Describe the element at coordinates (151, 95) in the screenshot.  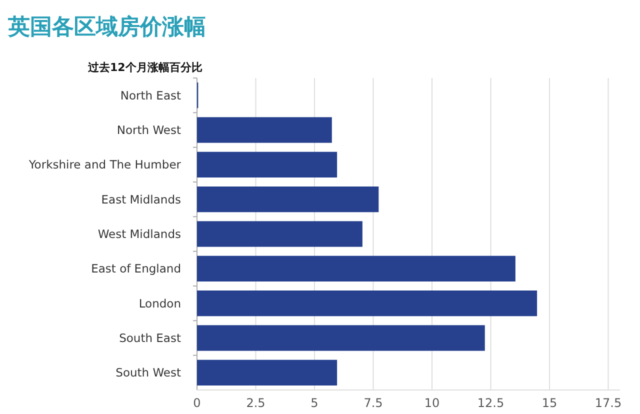
I see `y-tick-label: North East` at that location.